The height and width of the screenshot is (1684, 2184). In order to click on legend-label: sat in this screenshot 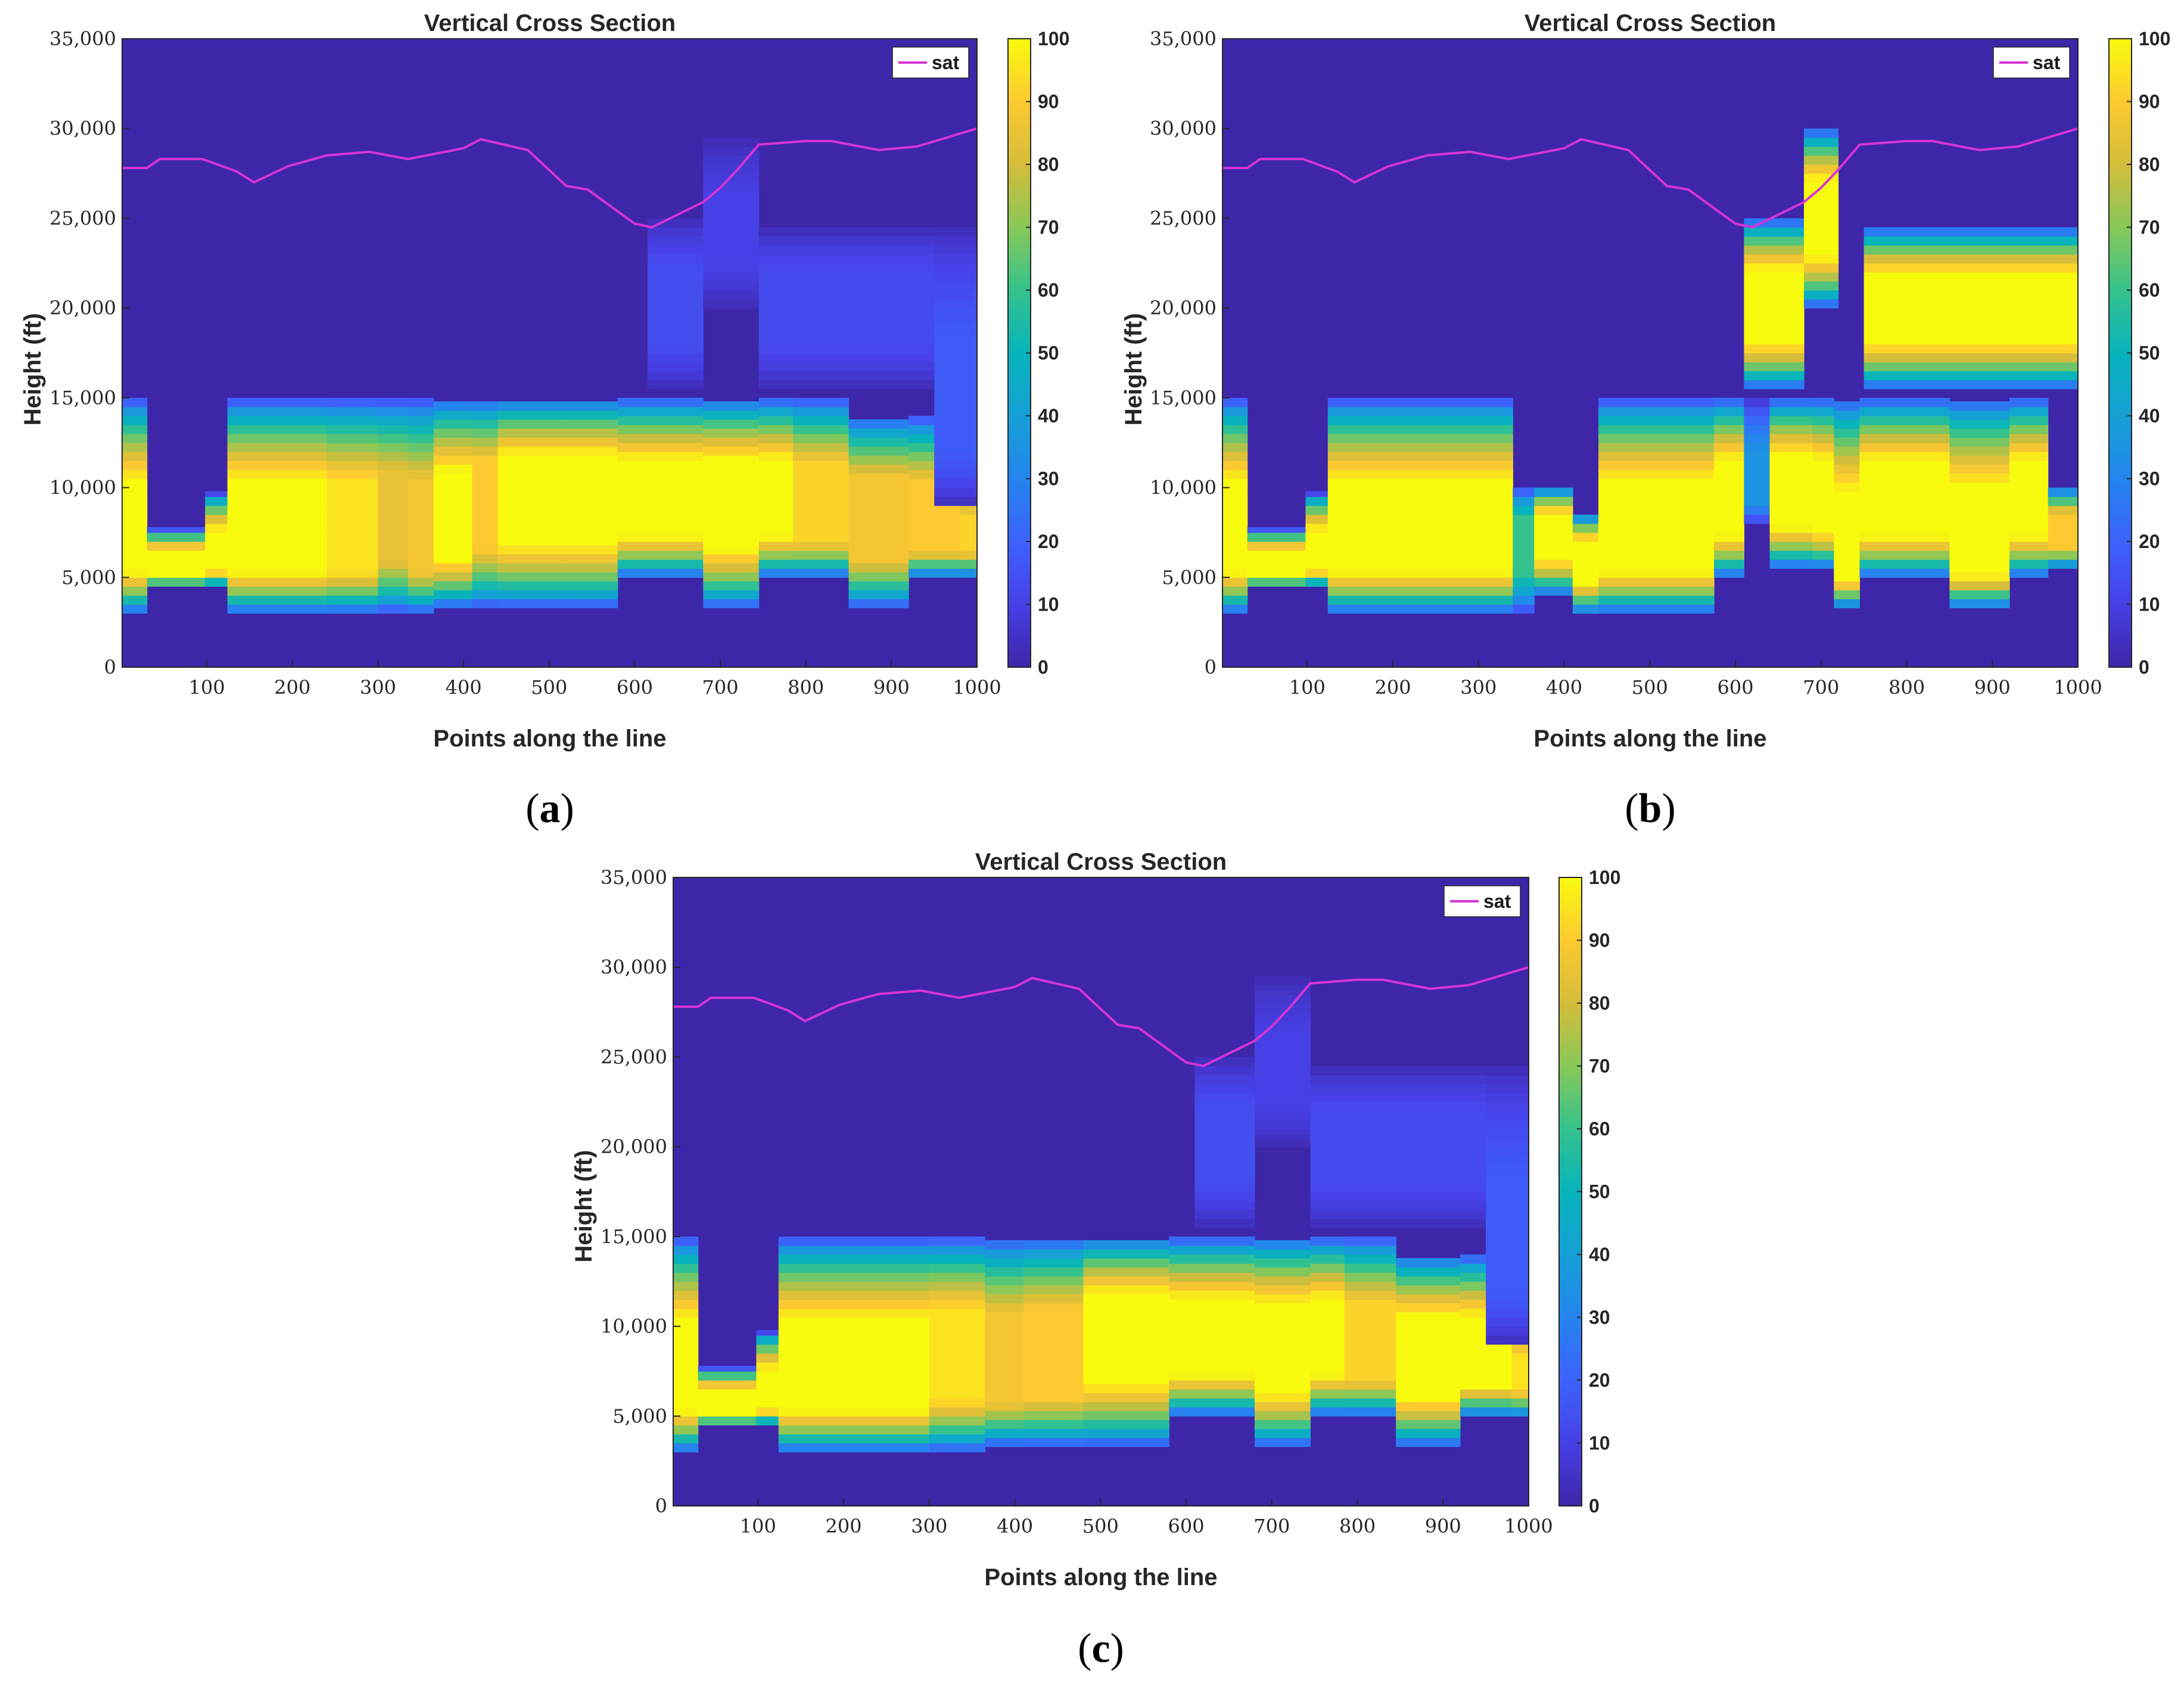, I will do `click(946, 63)`.